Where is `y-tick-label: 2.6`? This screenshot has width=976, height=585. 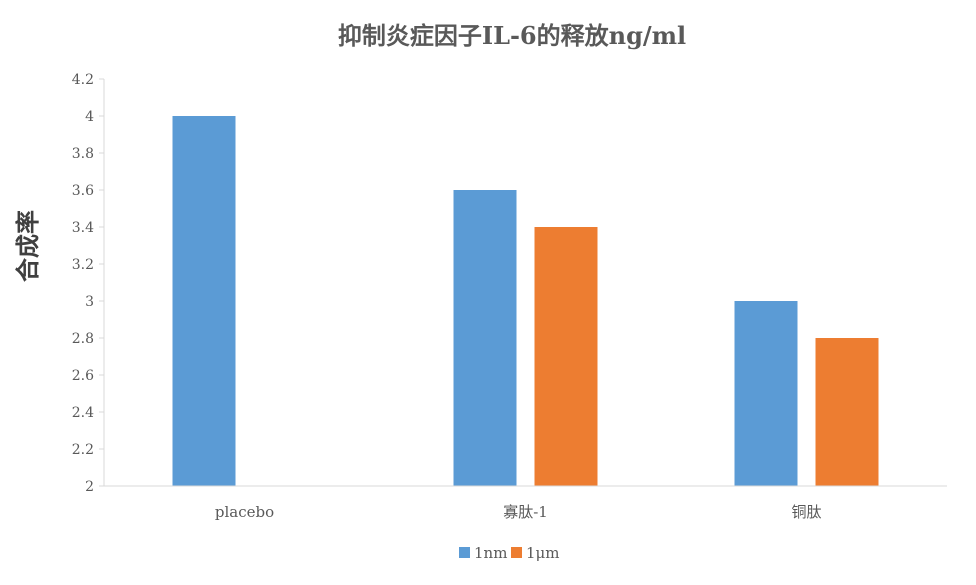
y-tick-label: 2.6 is located at coordinates (83, 376).